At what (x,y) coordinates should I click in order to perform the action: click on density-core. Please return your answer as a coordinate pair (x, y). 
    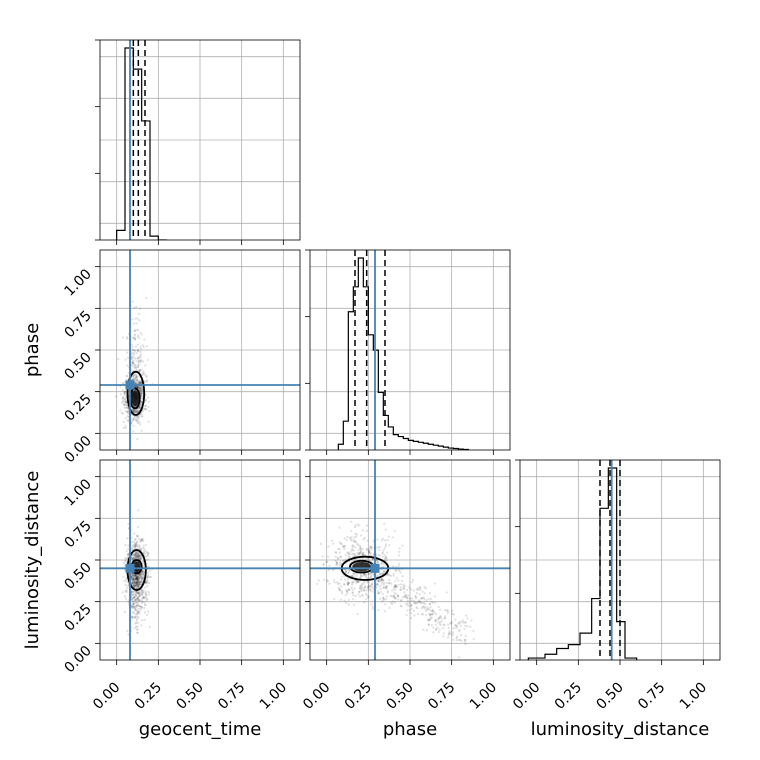
    Looking at the image, I should click on (135, 398).